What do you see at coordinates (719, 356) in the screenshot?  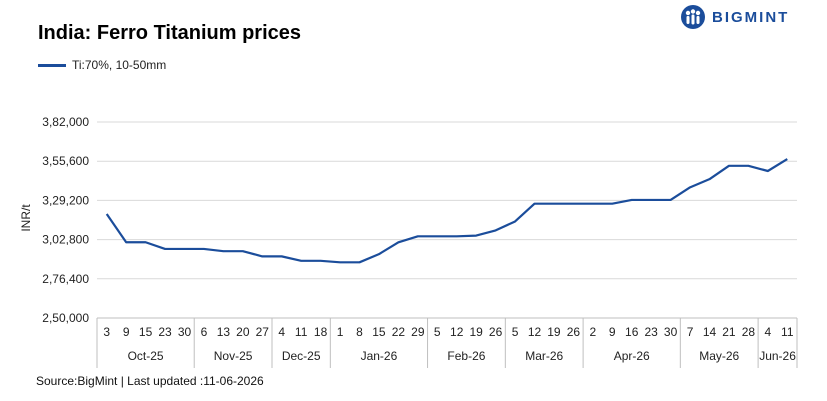 I see `month-label: May-26` at bounding box center [719, 356].